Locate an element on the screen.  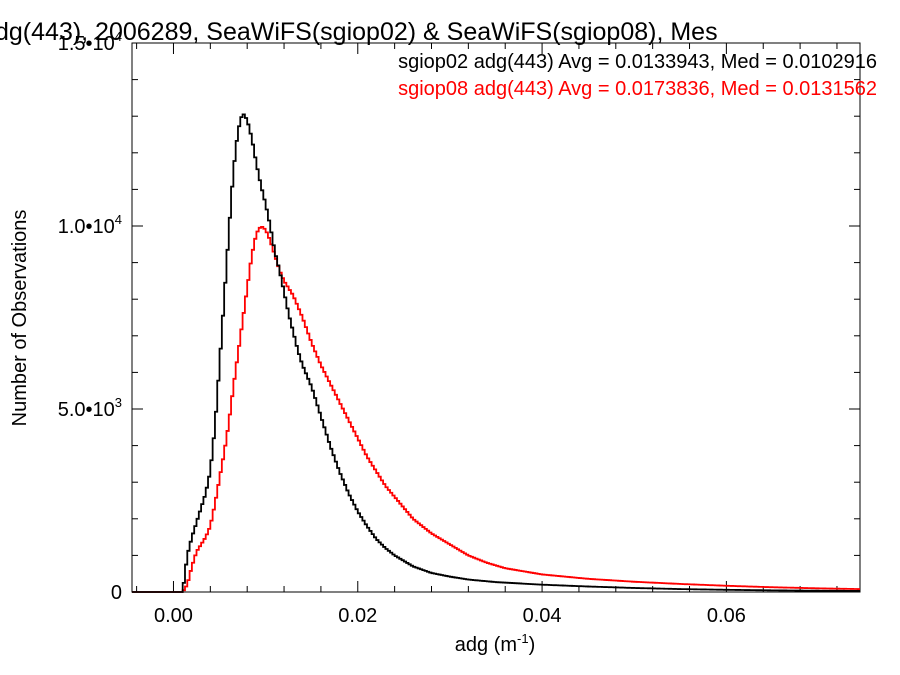
y-tick-label: 1.0•104 is located at coordinates (90, 225).